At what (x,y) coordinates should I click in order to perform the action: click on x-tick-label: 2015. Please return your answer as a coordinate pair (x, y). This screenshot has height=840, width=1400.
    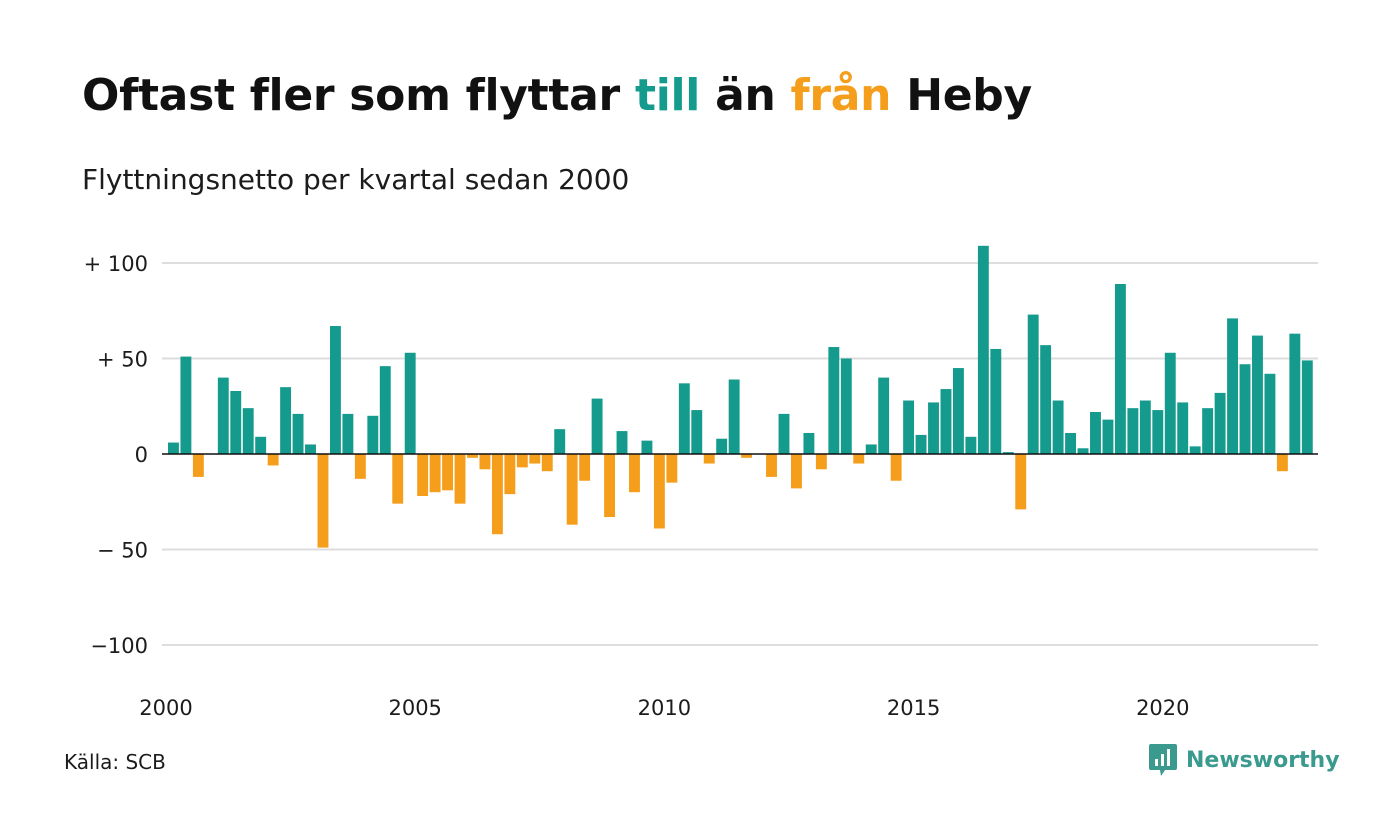
    Looking at the image, I should click on (913, 708).